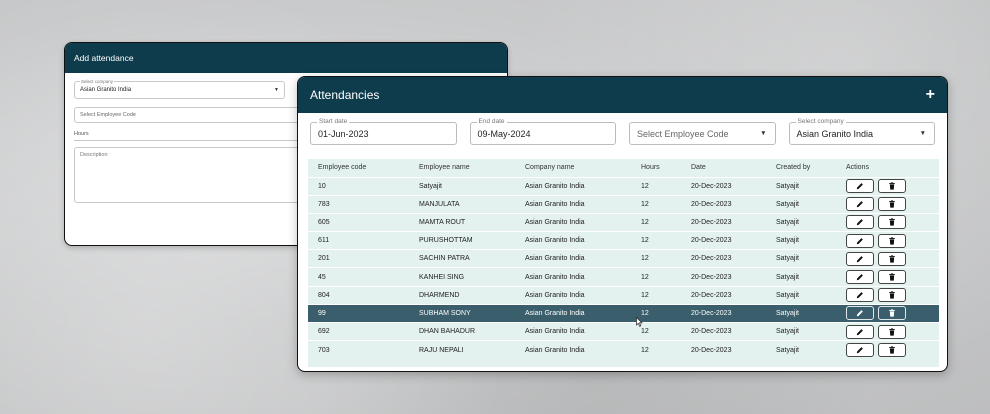  What do you see at coordinates (793, 168) in the screenshot?
I see `column-header: Created by` at bounding box center [793, 168].